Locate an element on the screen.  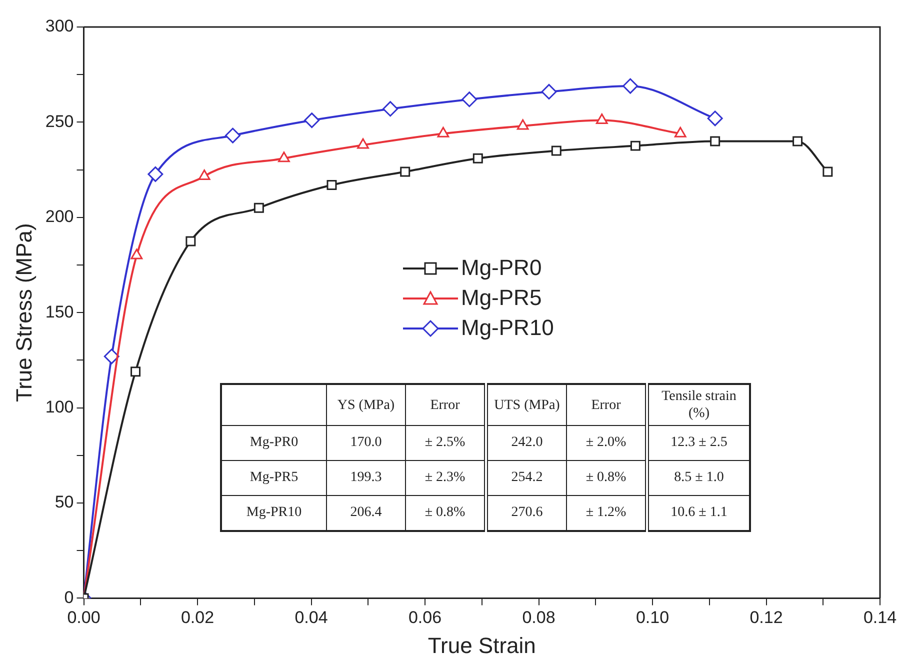
annotation: ± 2.5% is located at coordinates (446, 443).